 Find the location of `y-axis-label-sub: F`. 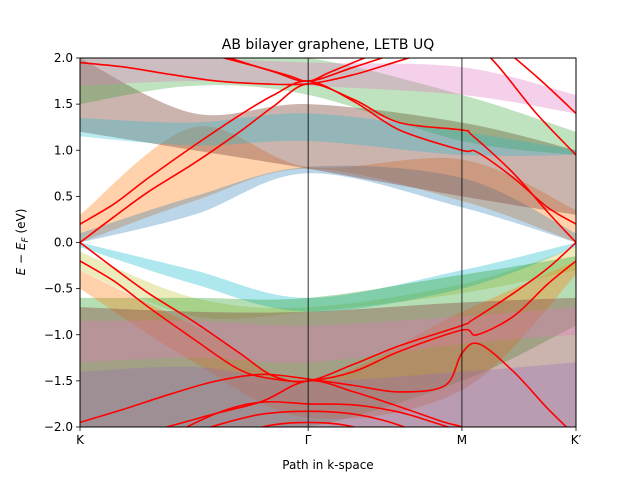

y-axis-label-sub: F is located at coordinates (26, 240).